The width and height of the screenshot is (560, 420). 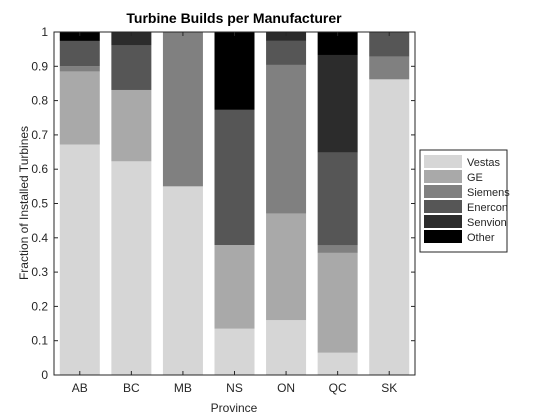 I want to click on legend-label-siemens: Siemens, so click(x=488, y=193).